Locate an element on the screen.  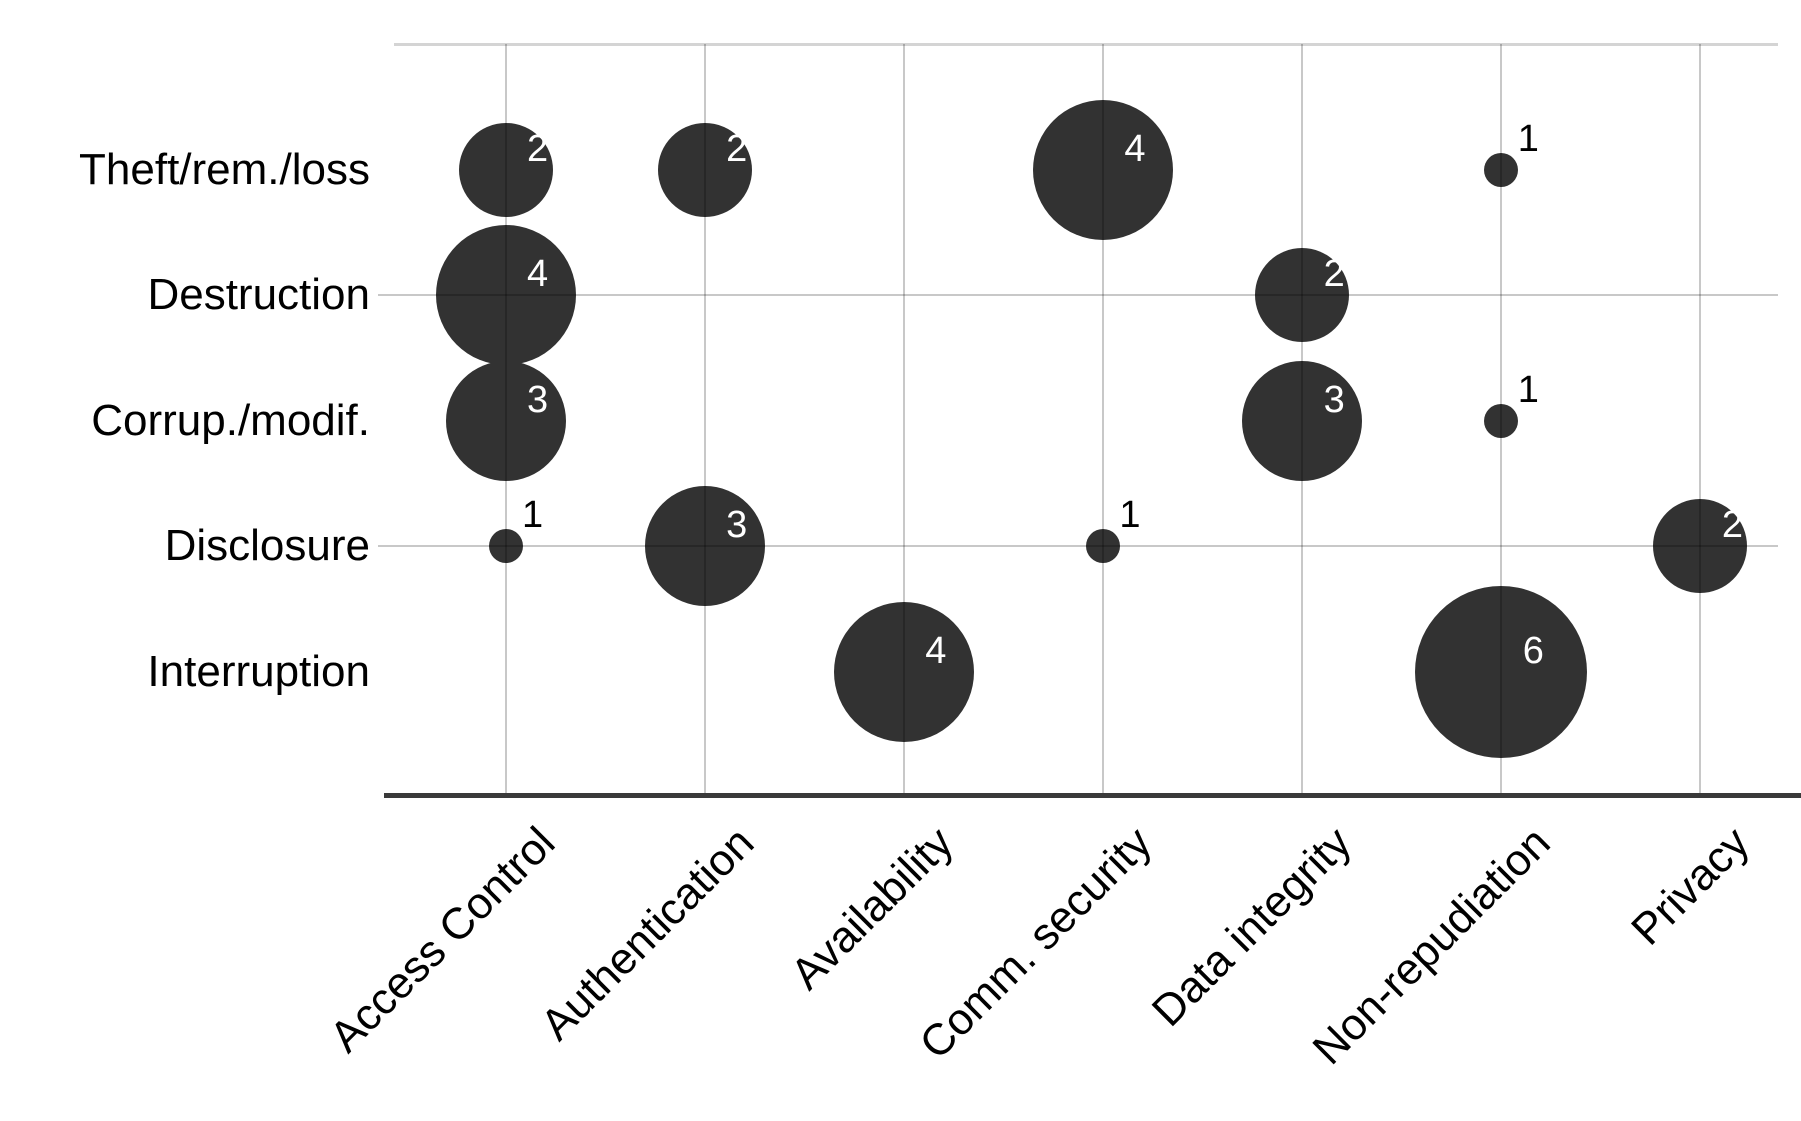
plot-top-border is located at coordinates (1086, 44).